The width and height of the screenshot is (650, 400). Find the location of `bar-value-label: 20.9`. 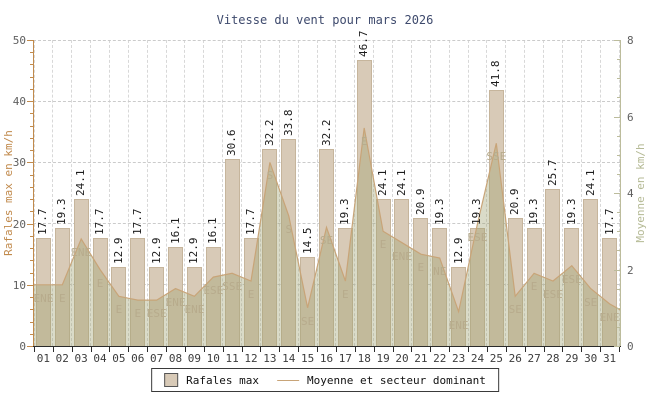

bar-value-label: 20.9 is located at coordinates (515, 202).